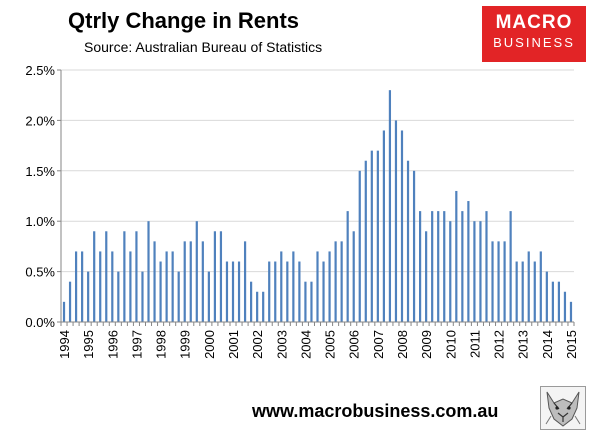  Describe the element at coordinates (450, 344) in the screenshot. I see `x-tick-label: 2010` at that location.